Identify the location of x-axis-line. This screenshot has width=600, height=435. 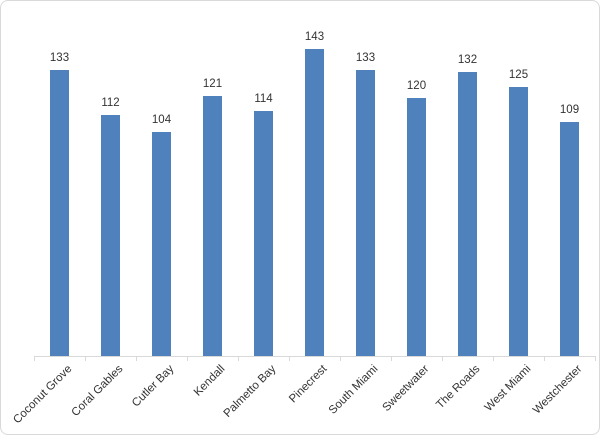
(314, 356).